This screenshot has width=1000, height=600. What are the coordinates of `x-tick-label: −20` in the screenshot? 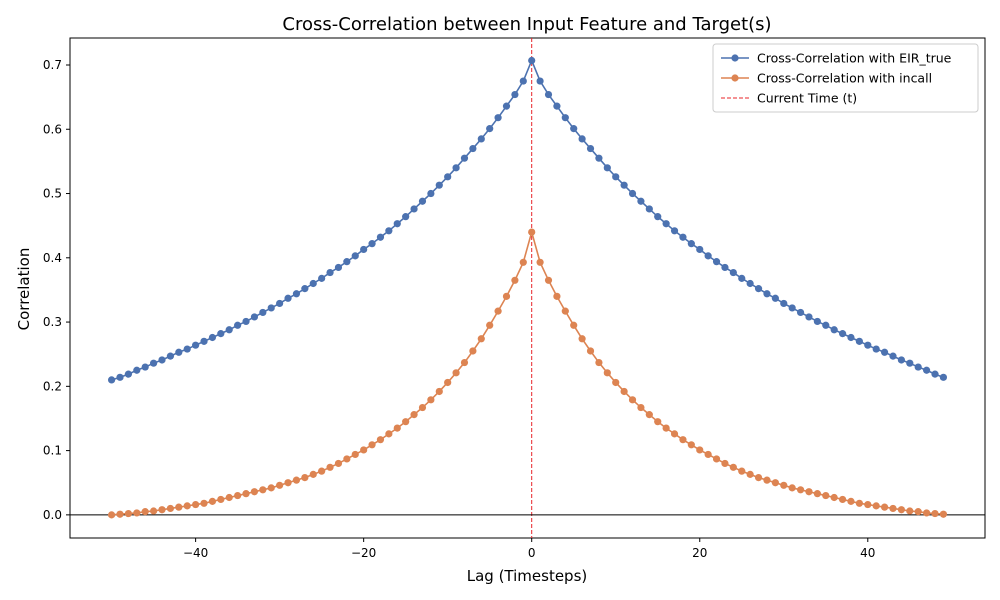 It's located at (363, 553).